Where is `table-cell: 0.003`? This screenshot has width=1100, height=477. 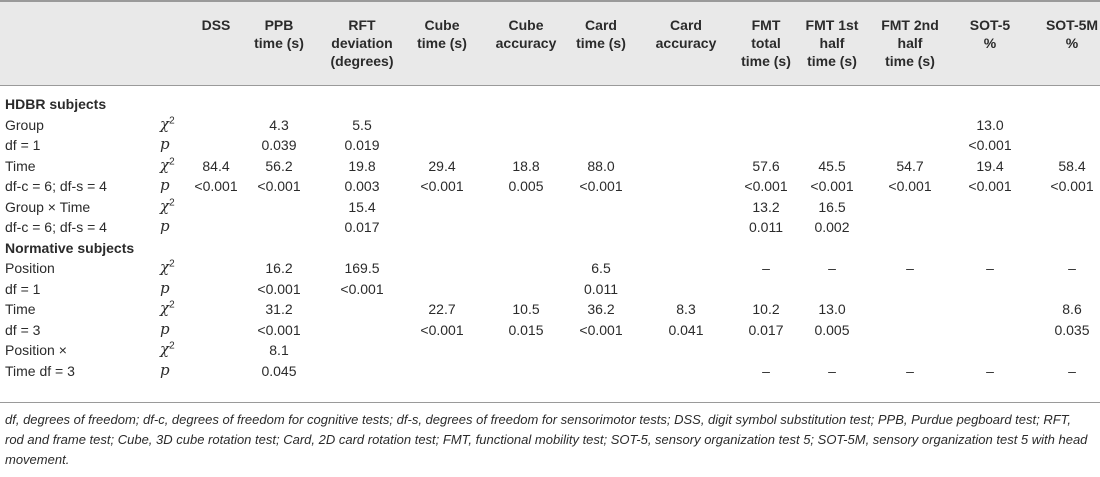 table-cell: 0.003 is located at coordinates (362, 186).